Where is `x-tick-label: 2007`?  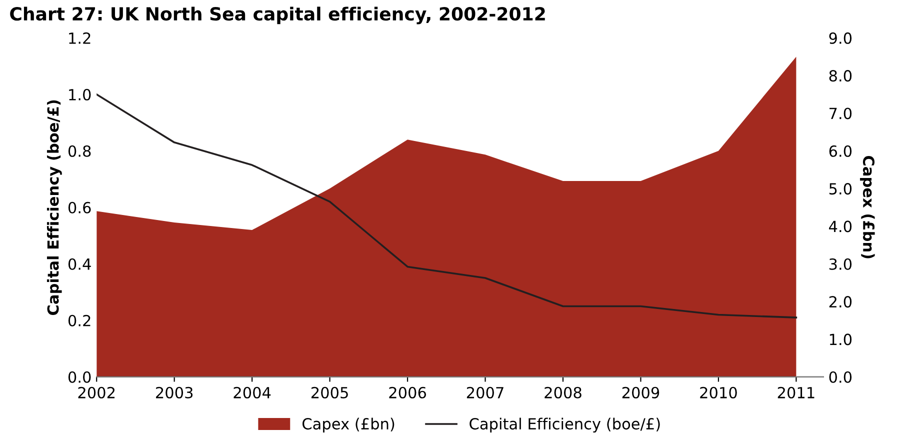
x-tick-label: 2007 is located at coordinates (485, 392).